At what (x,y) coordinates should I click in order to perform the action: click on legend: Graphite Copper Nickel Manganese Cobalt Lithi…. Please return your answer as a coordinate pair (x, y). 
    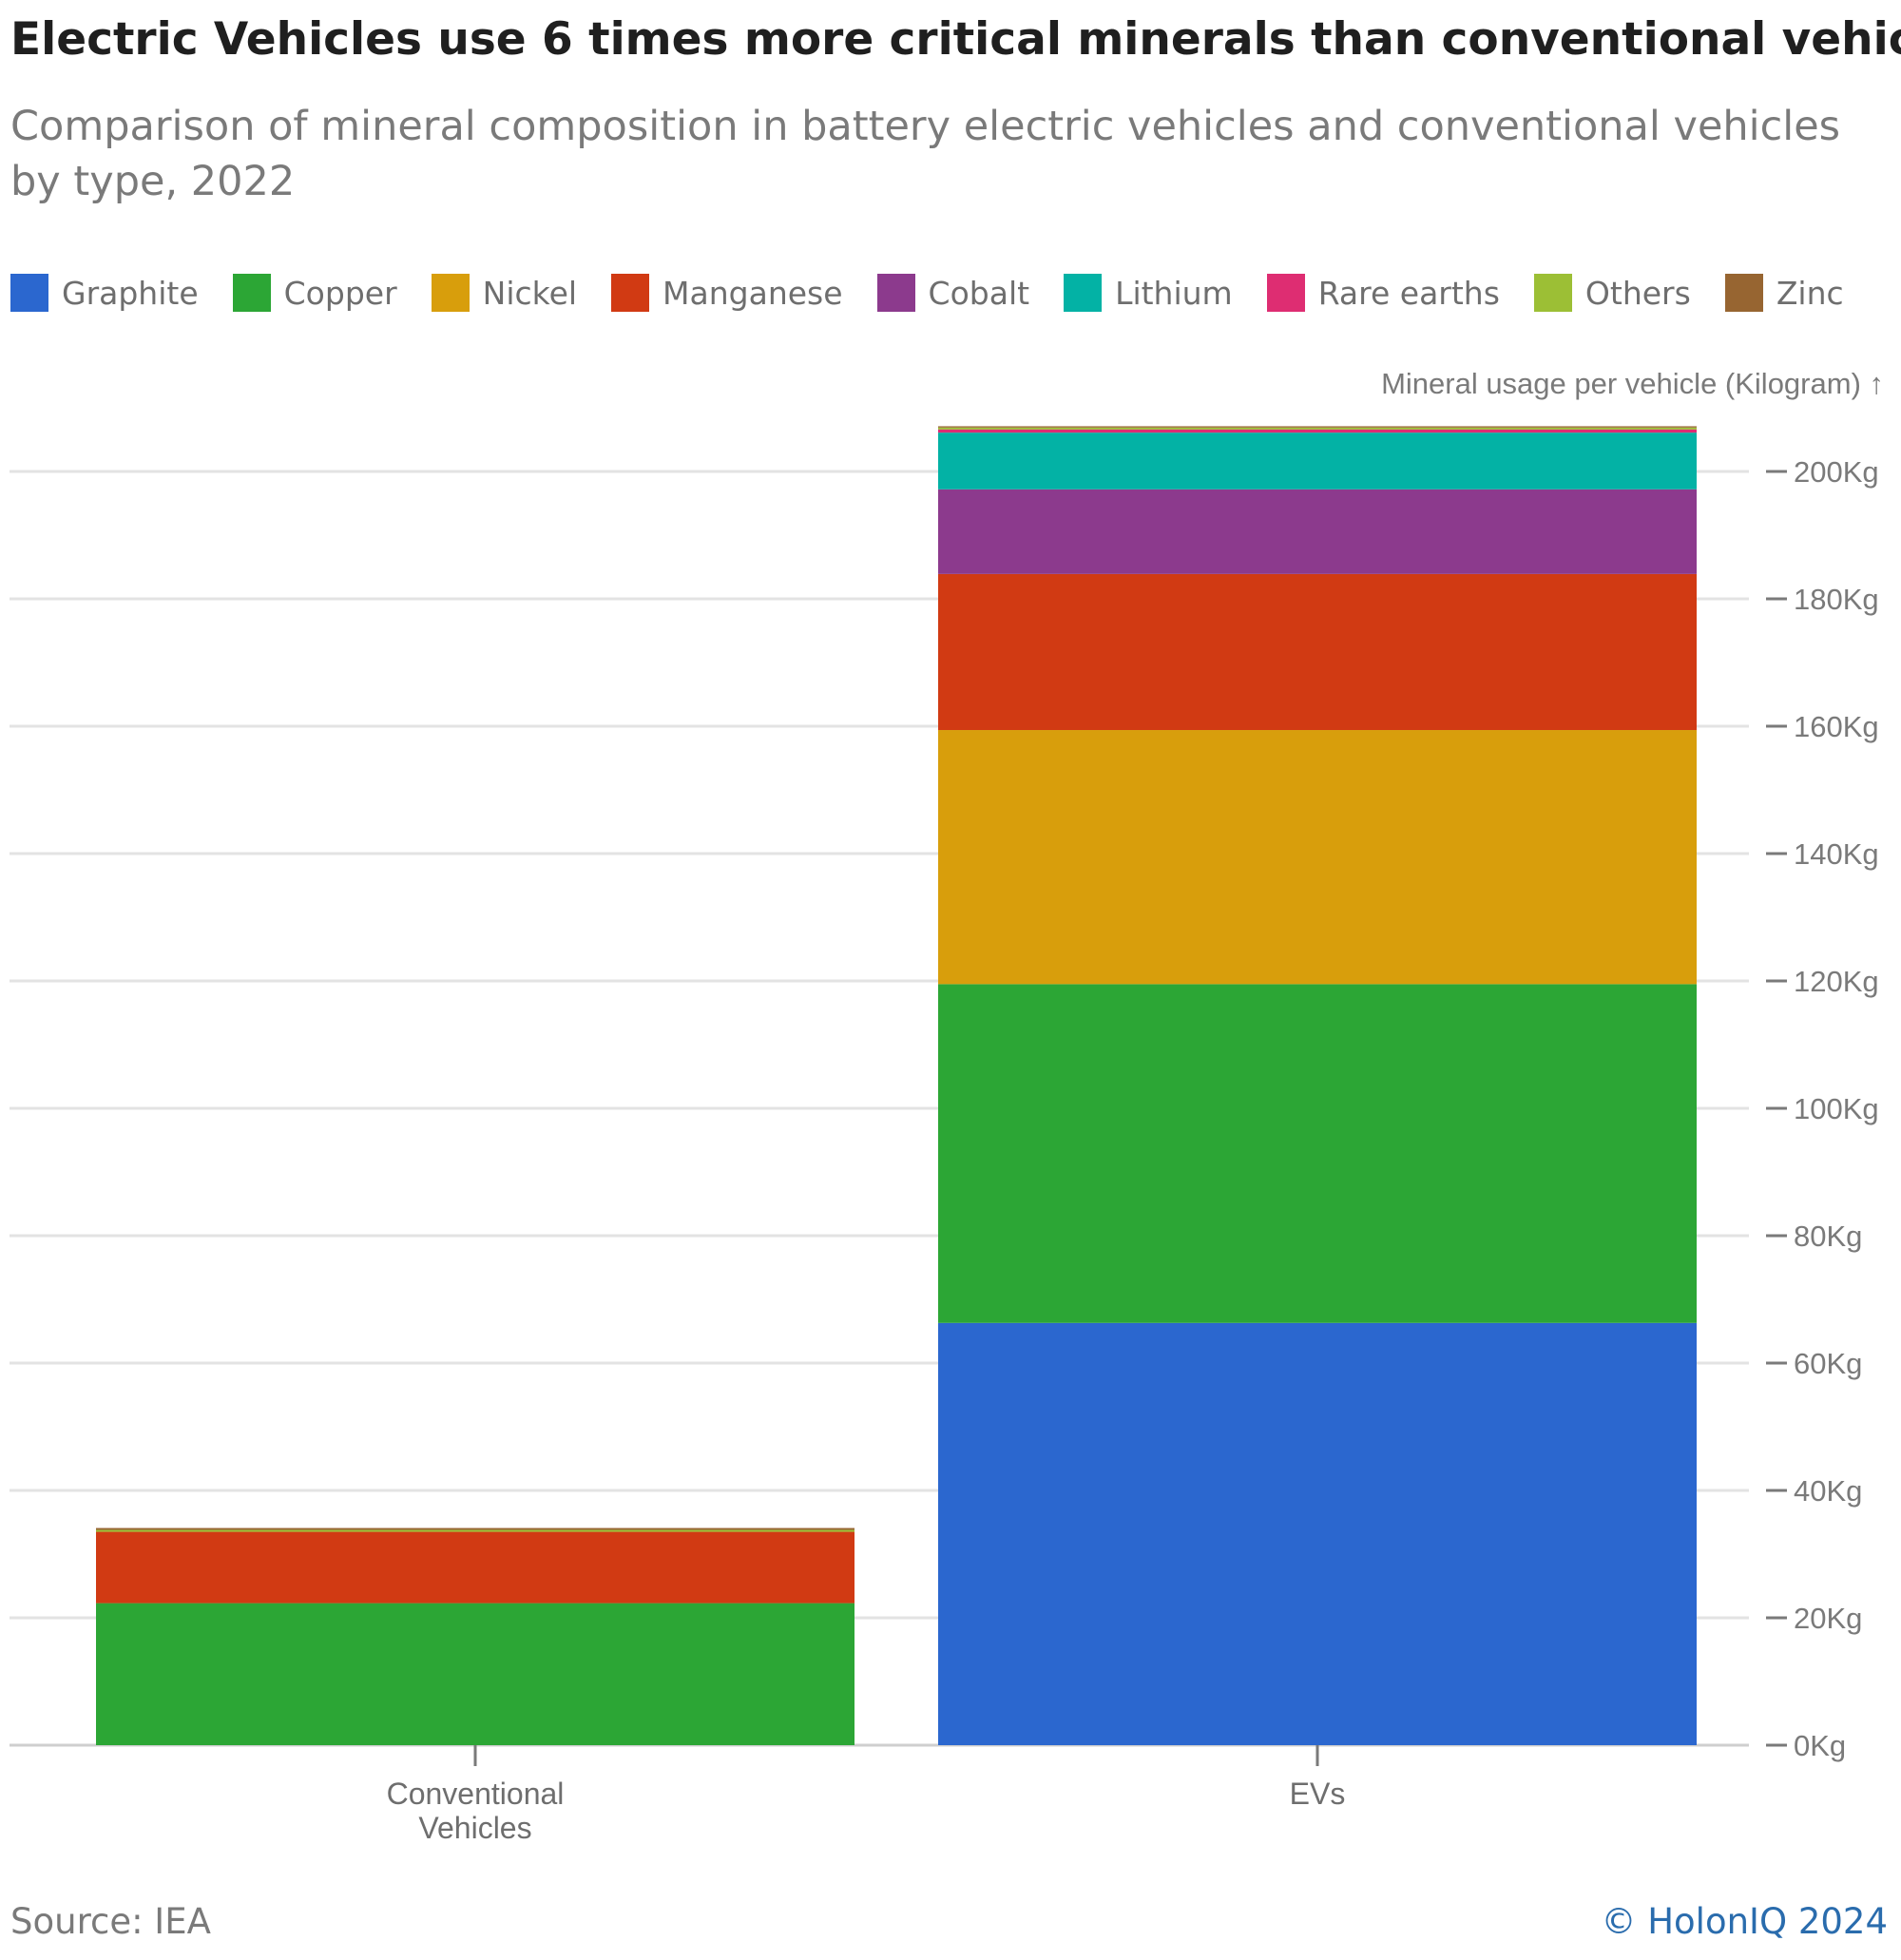
    Looking at the image, I should click on (927, 293).